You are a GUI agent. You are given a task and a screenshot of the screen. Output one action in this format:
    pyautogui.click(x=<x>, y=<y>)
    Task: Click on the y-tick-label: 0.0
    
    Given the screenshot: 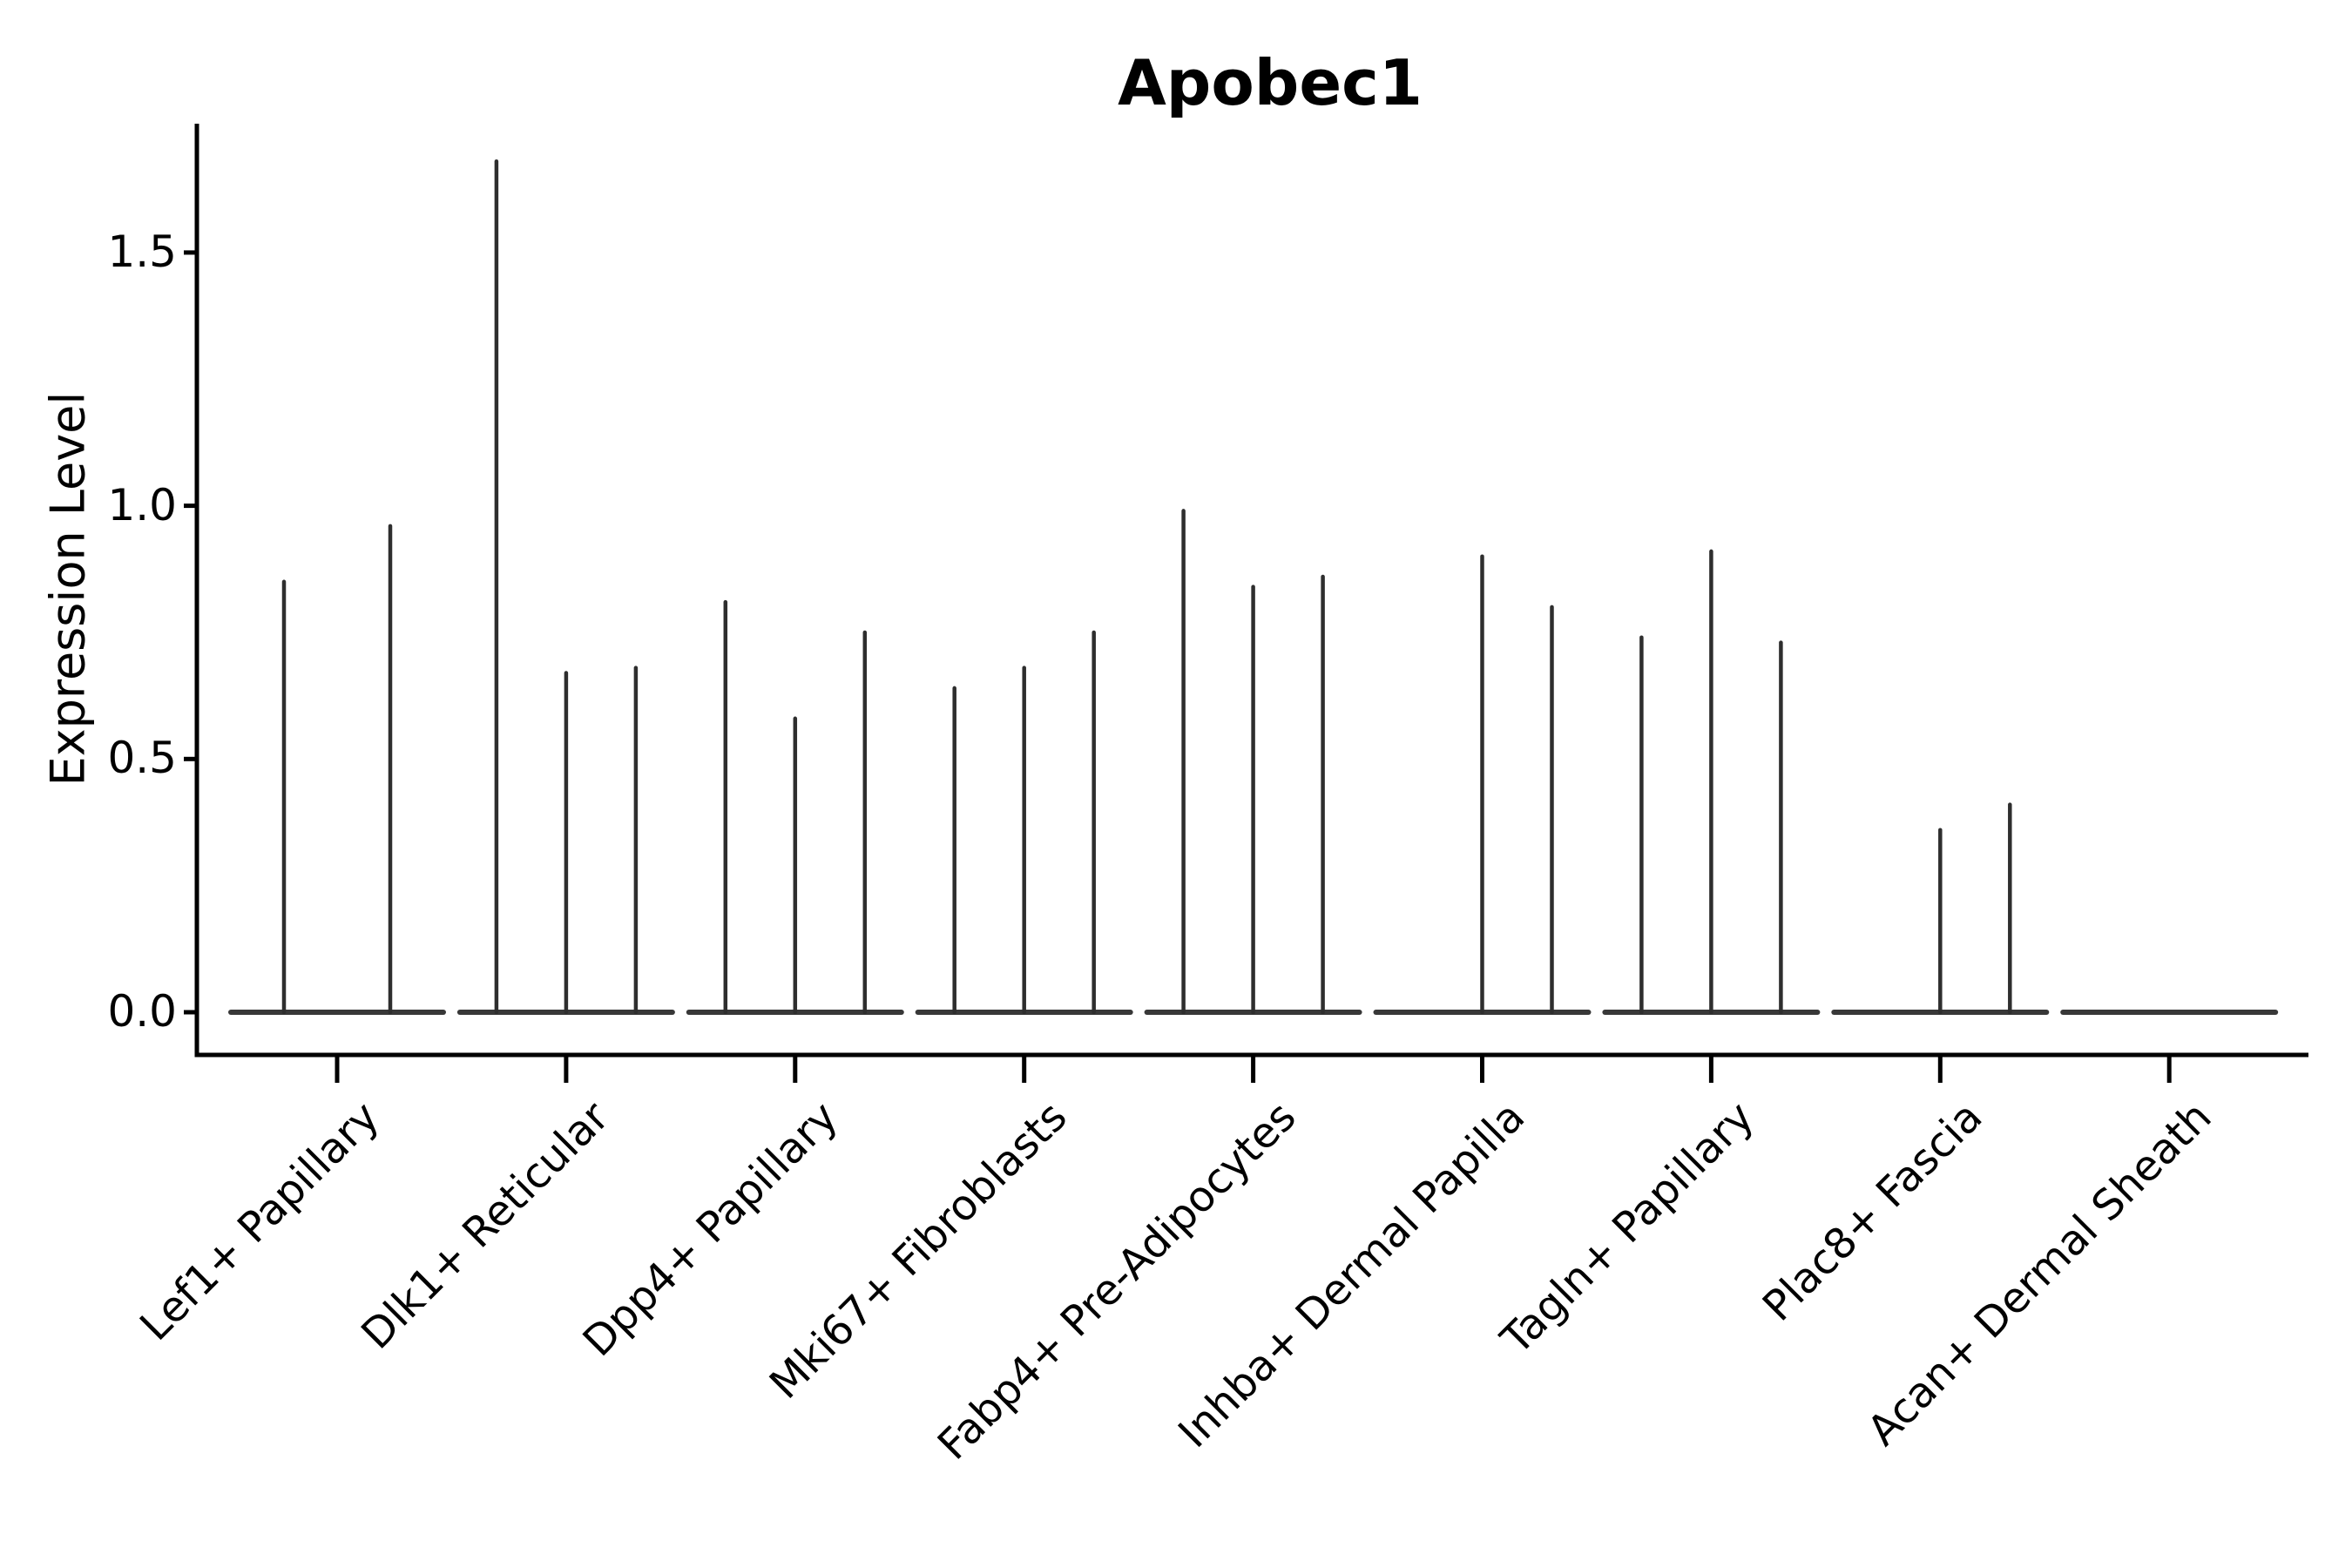 What is the action you would take?
    pyautogui.click(x=142, y=1011)
    